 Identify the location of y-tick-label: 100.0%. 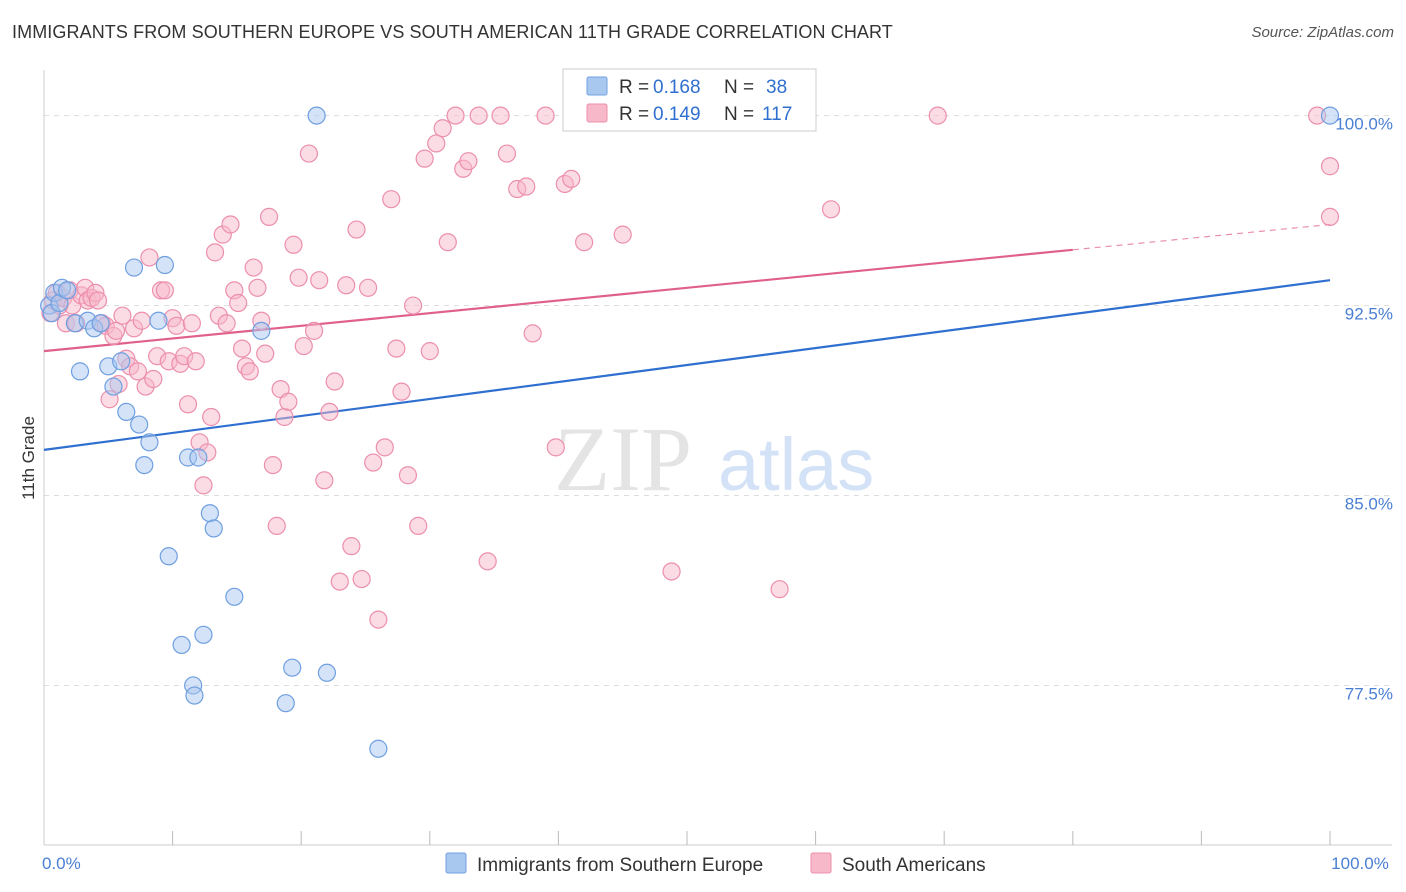
(1364, 124).